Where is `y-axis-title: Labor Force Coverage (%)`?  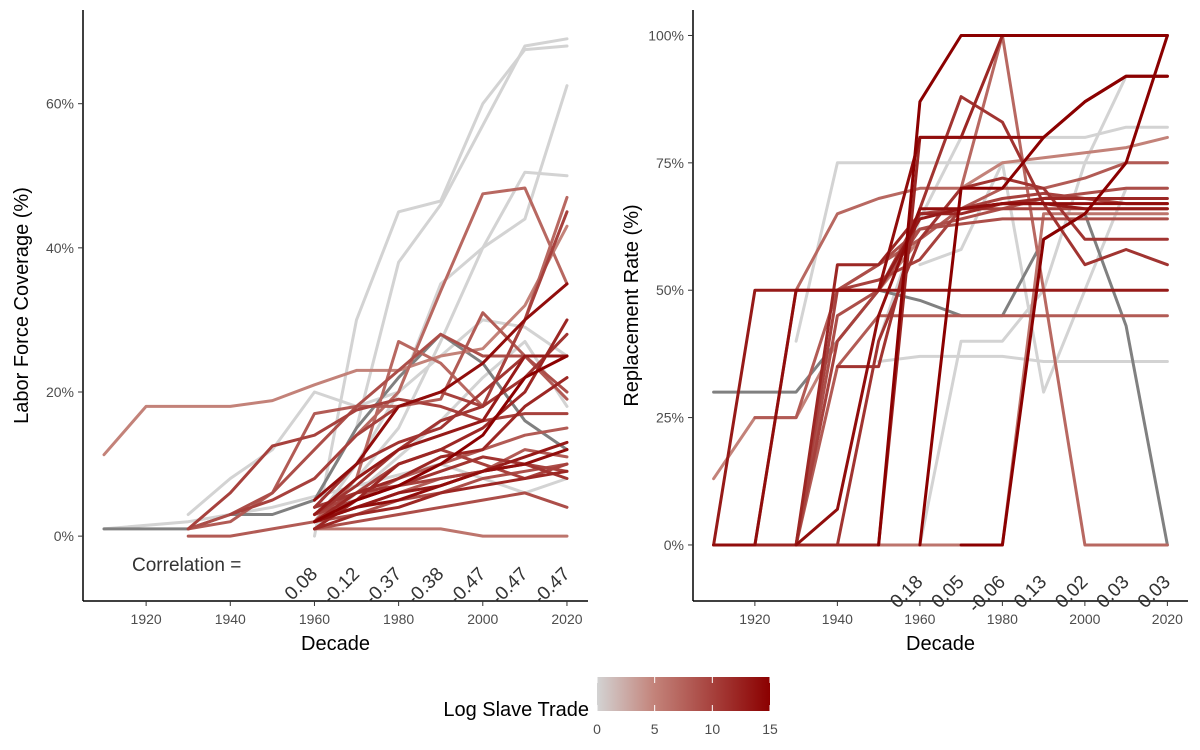
y-axis-title: Labor Force Coverage (%) is located at coordinates (22, 305).